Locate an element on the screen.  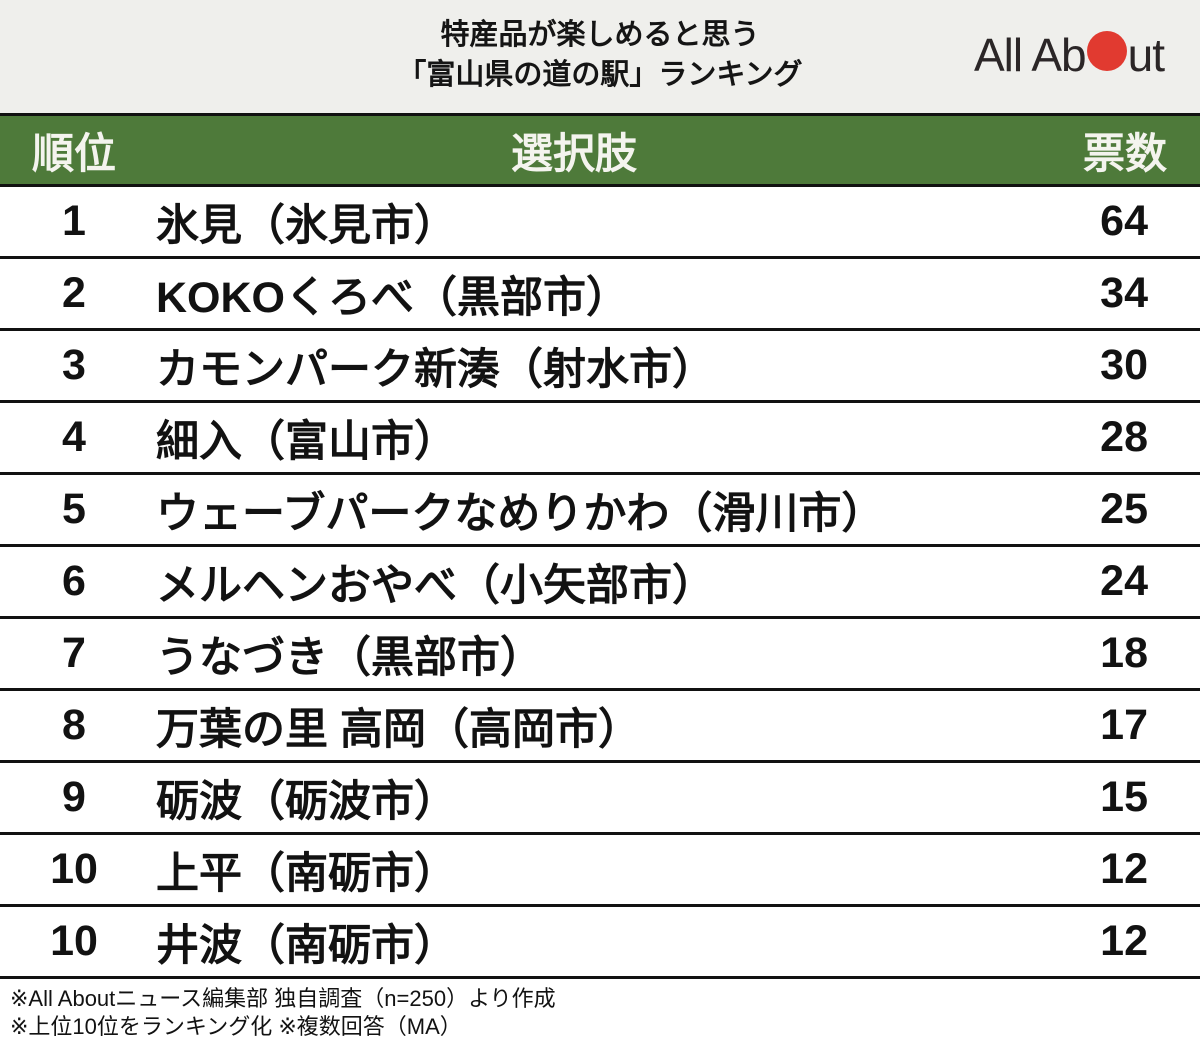
rank-cell: 5 is located at coordinates (74, 509).